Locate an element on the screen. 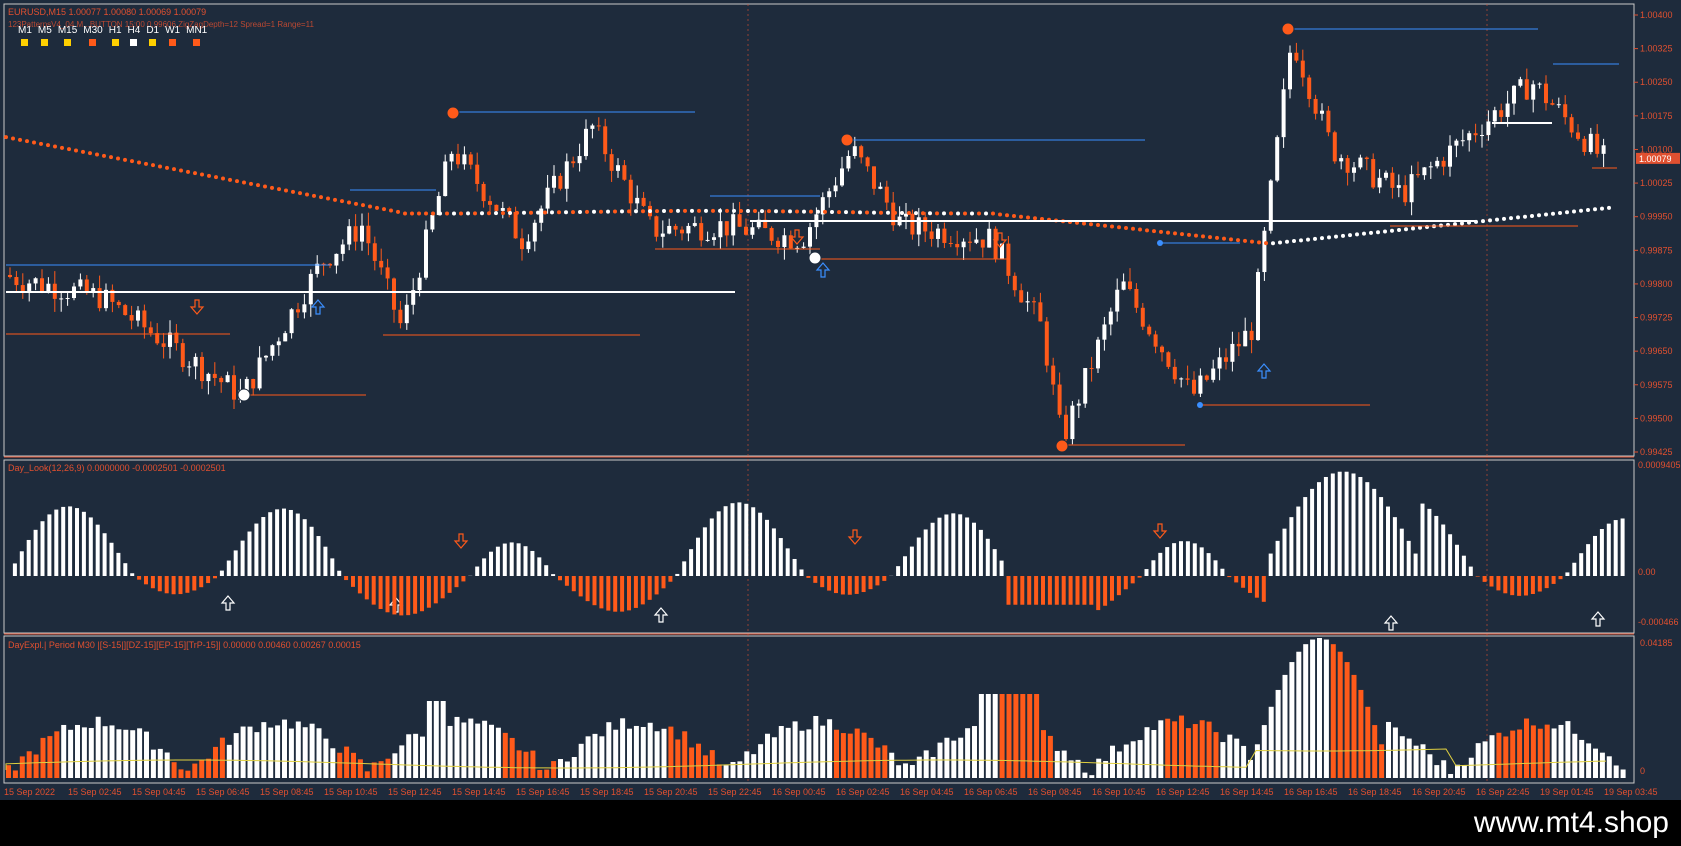  timeframe-m30: M30 is located at coordinates (93, 35).